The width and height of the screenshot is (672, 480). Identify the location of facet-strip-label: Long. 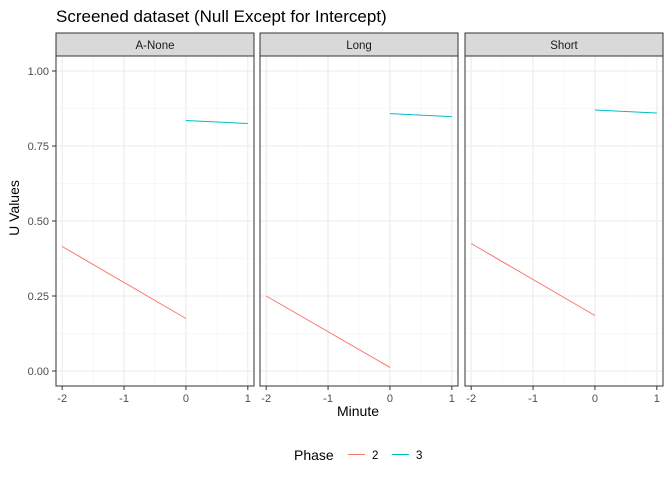
(359, 46).